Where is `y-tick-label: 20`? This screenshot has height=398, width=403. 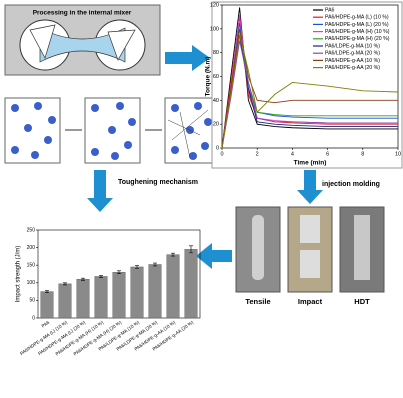 y-tick-label: 20 is located at coordinates (216, 125).